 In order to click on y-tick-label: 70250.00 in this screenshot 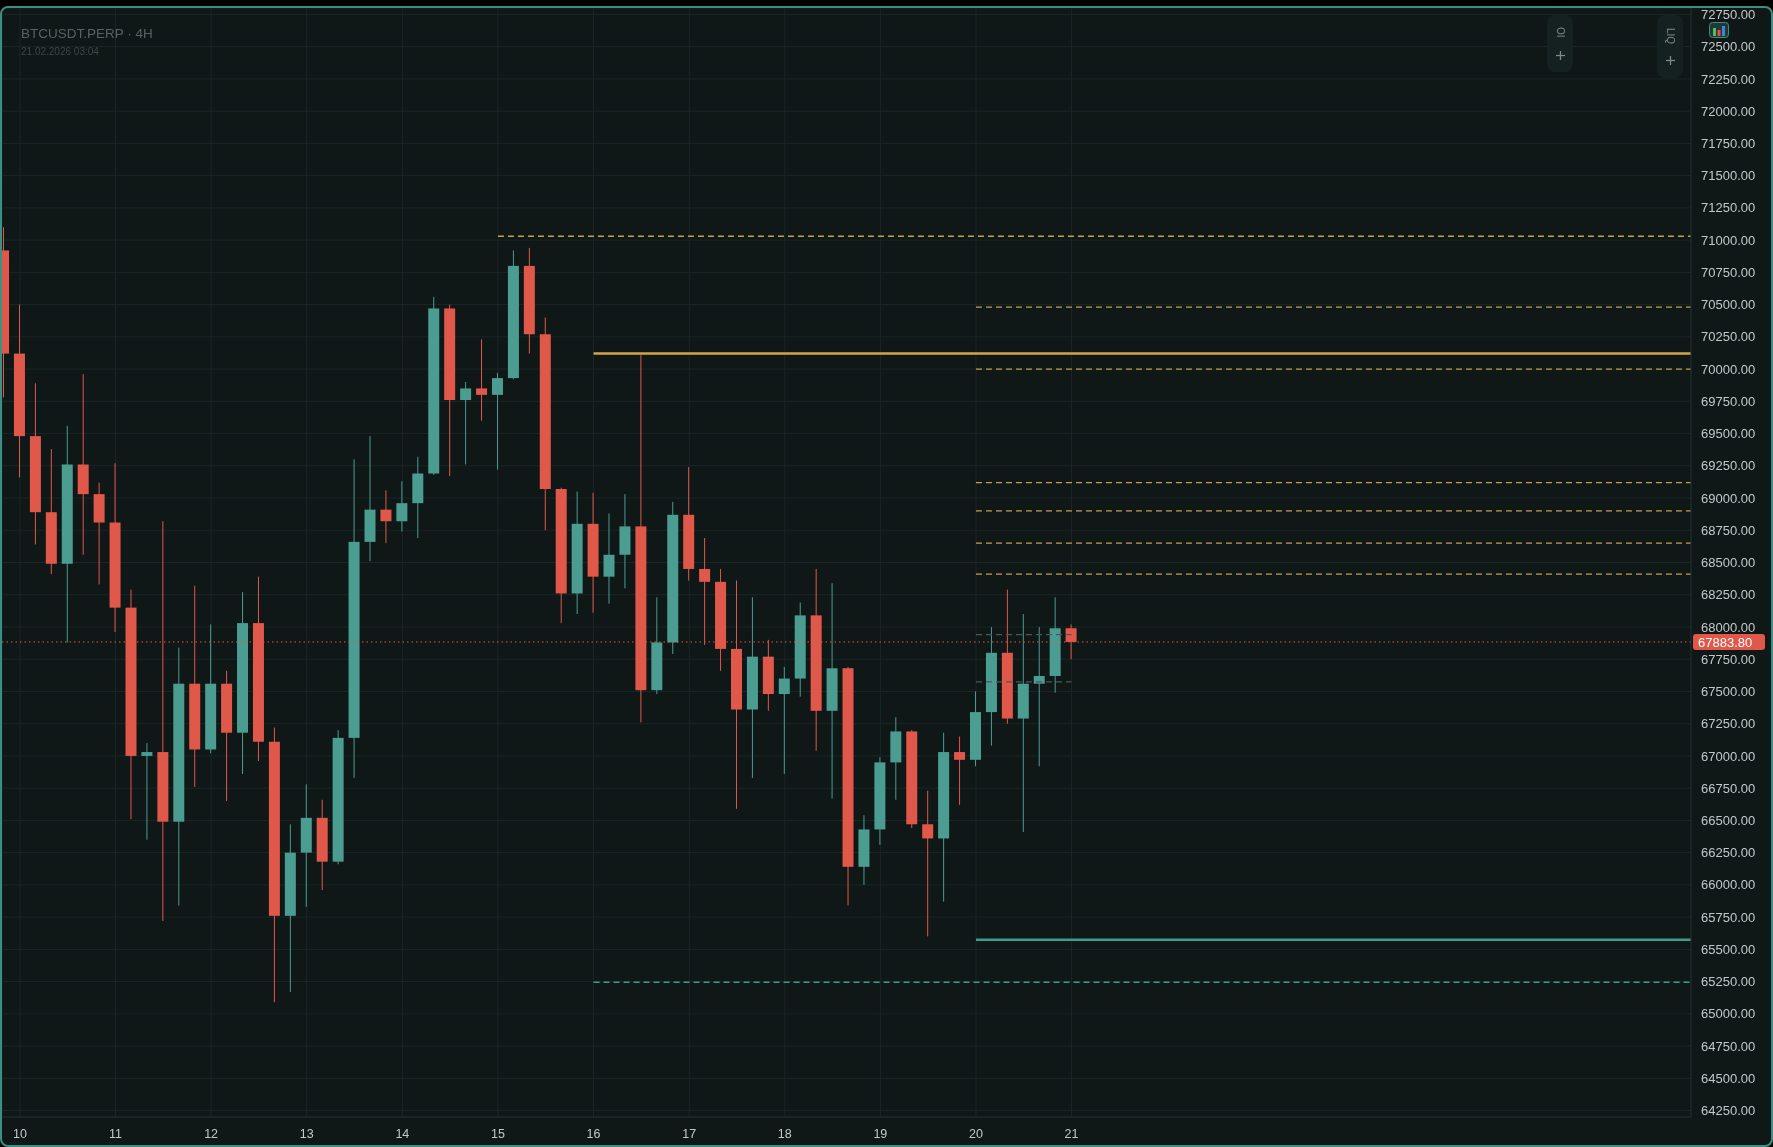, I will do `click(1728, 337)`.